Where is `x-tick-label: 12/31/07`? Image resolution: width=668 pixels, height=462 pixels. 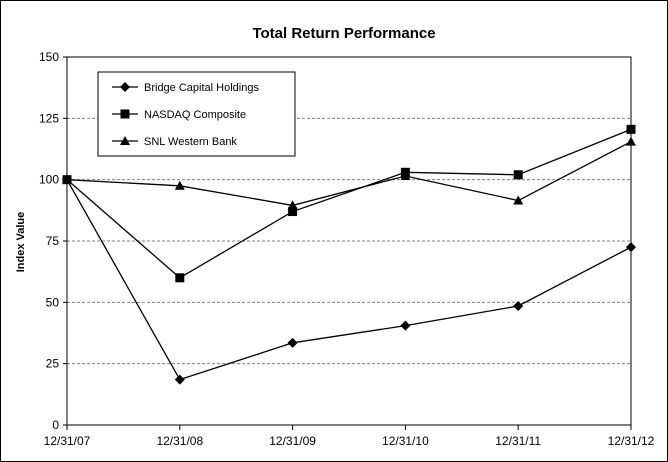
x-tick-label: 12/31/07 is located at coordinates (67, 441).